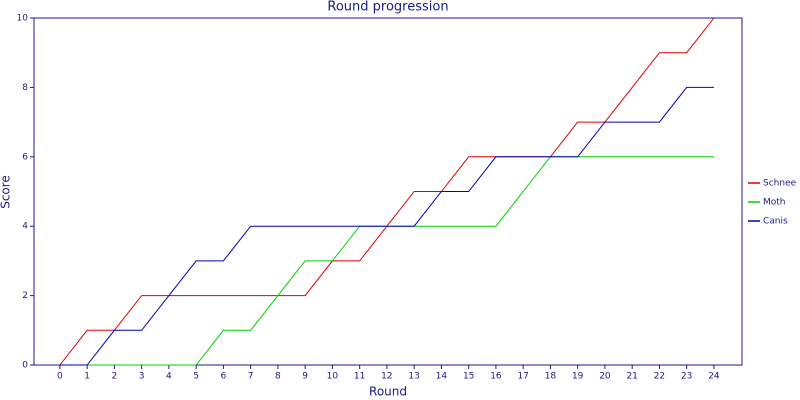 This screenshot has height=400, width=800. What do you see at coordinates (142, 377) in the screenshot?
I see `x-tick-label: 3` at bounding box center [142, 377].